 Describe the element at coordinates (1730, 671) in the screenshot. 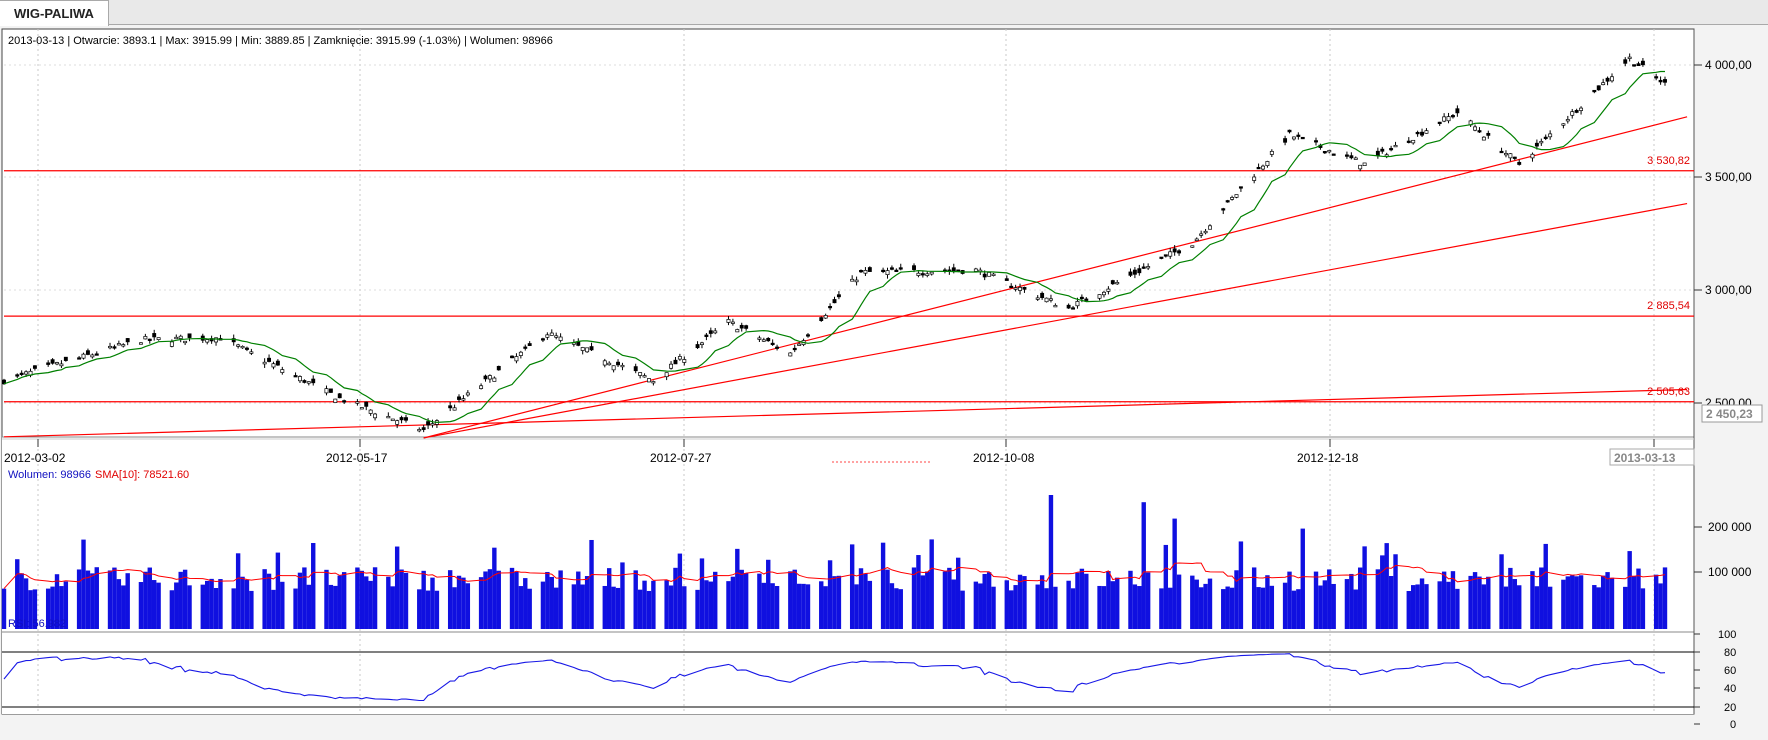

I see `rsi-tick-60: 60` at that location.